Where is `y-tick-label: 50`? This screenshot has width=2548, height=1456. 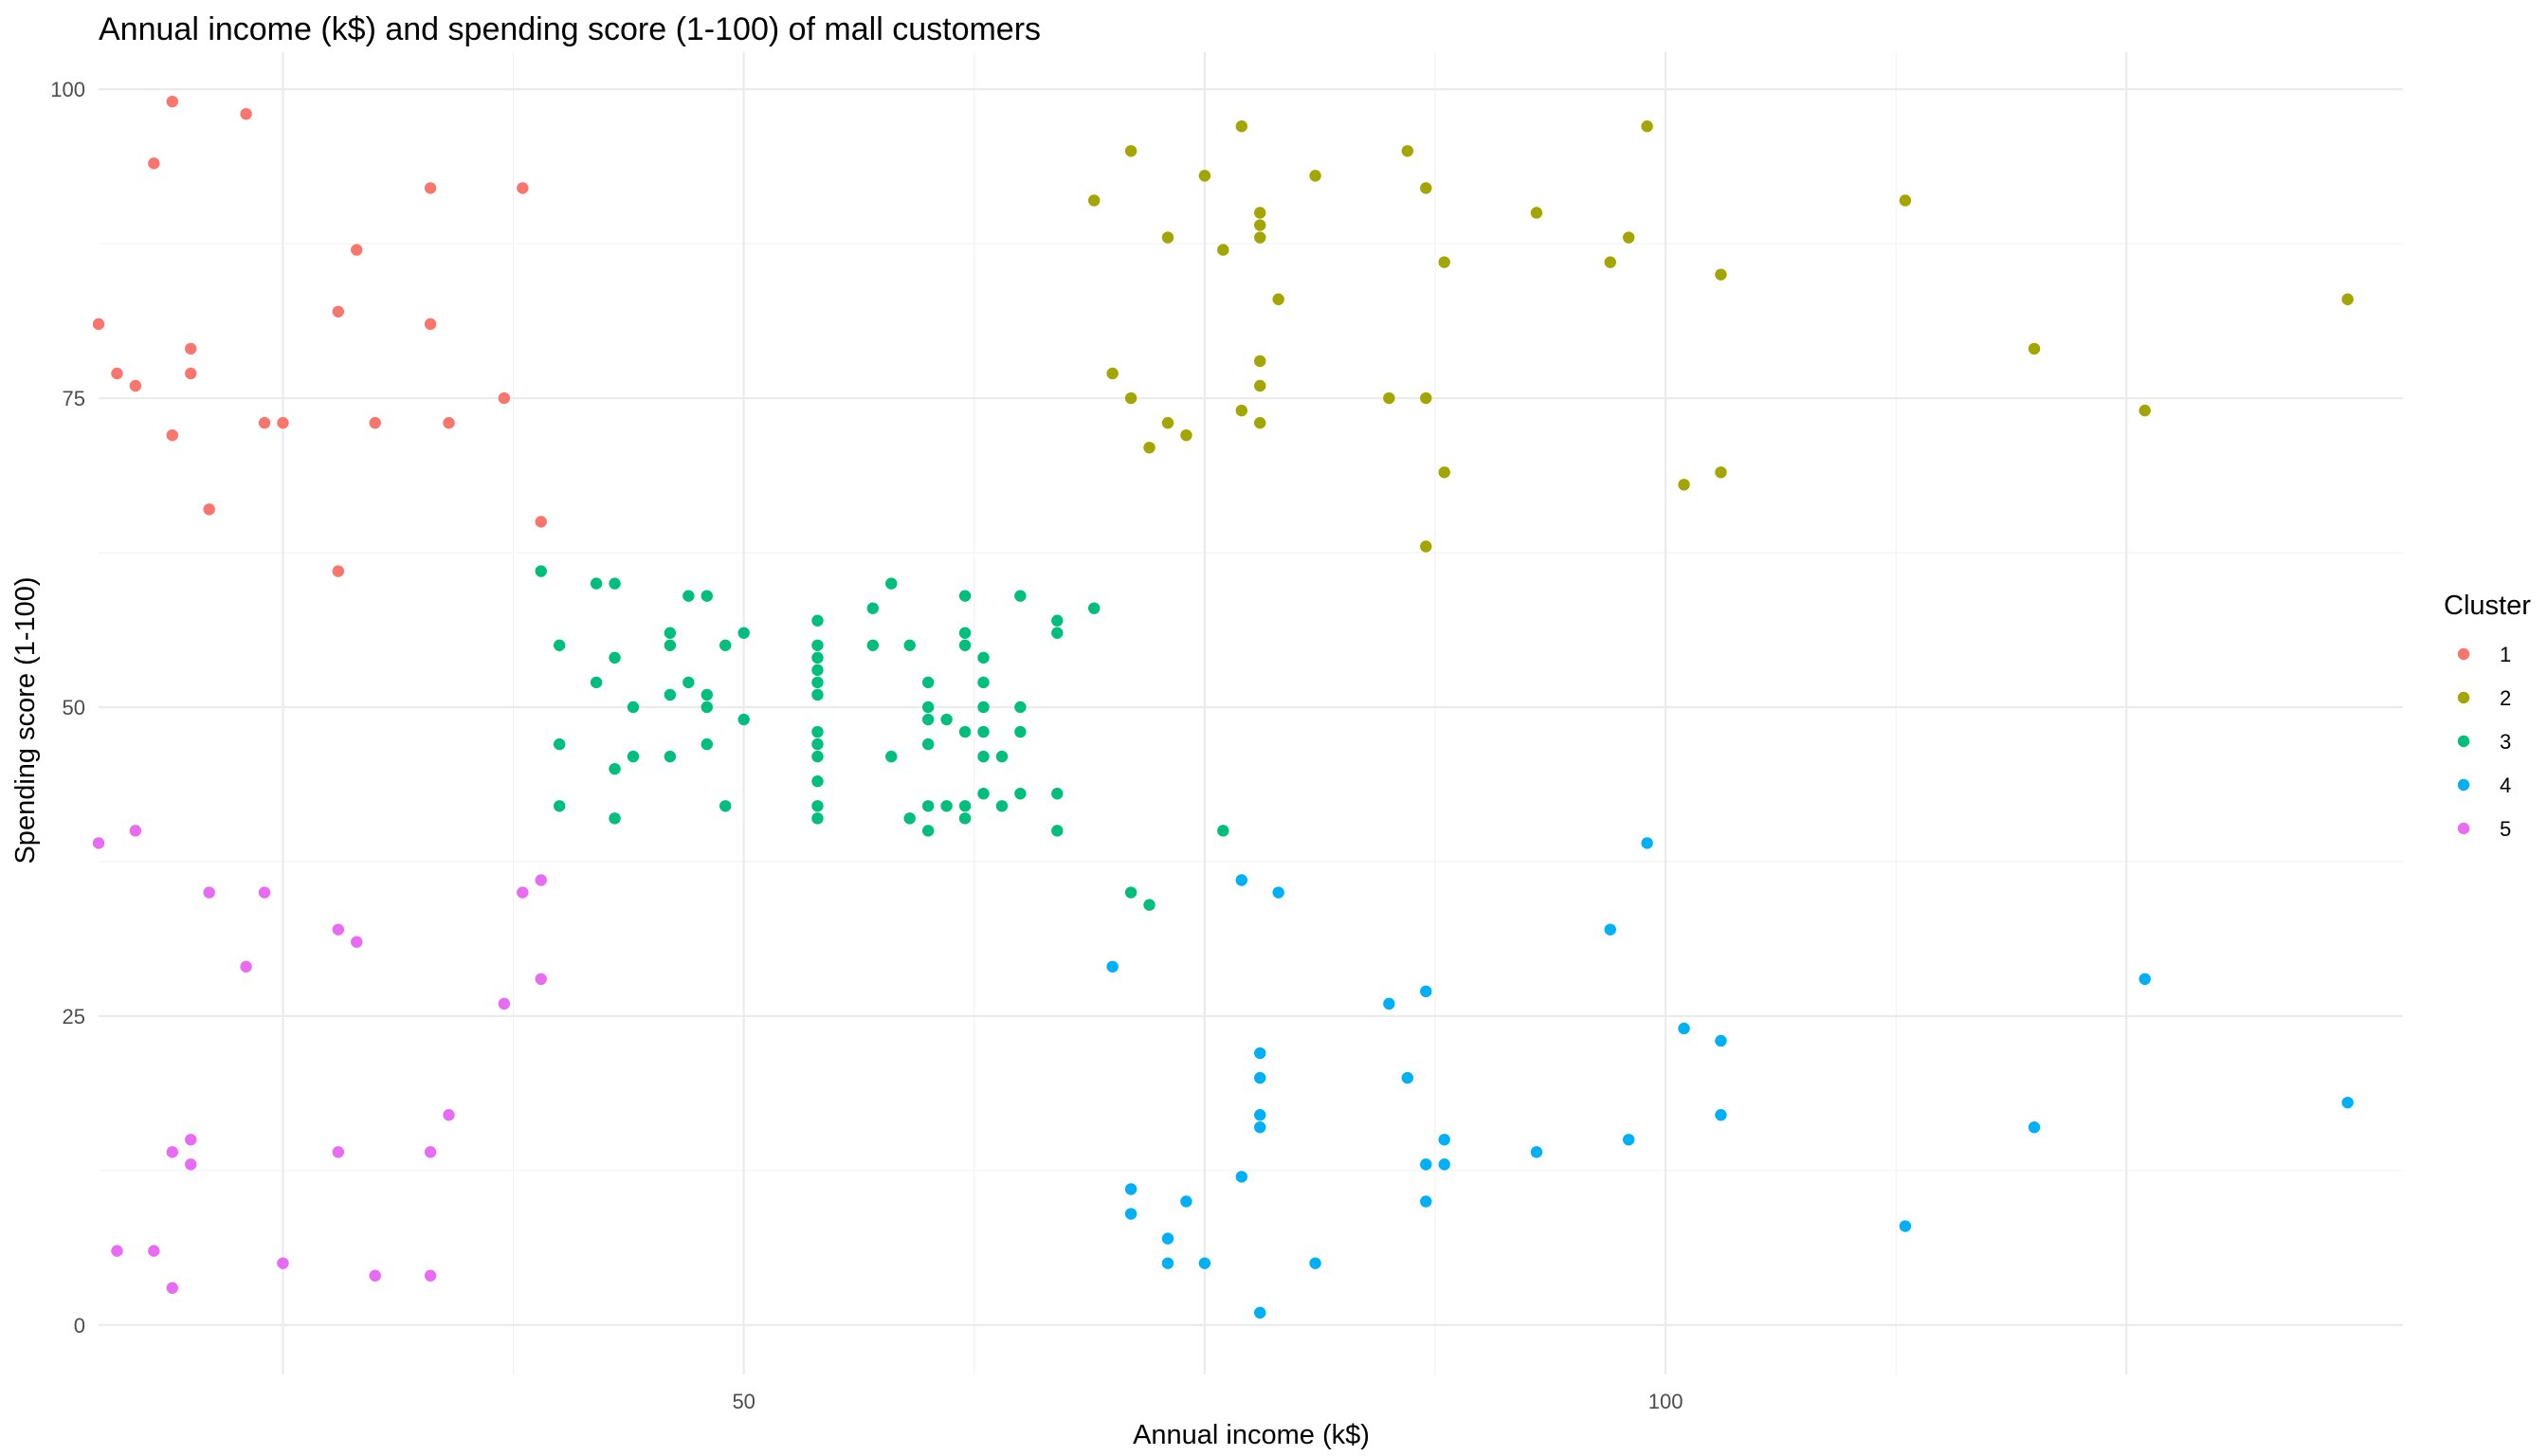
y-tick-label: 50 is located at coordinates (74, 707).